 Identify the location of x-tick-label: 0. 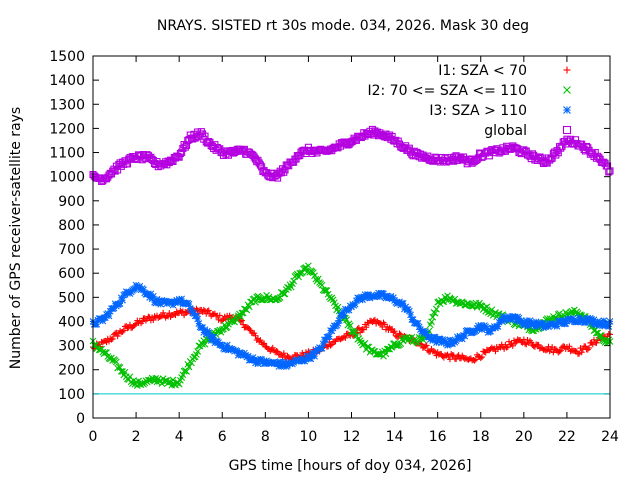
(93, 437).